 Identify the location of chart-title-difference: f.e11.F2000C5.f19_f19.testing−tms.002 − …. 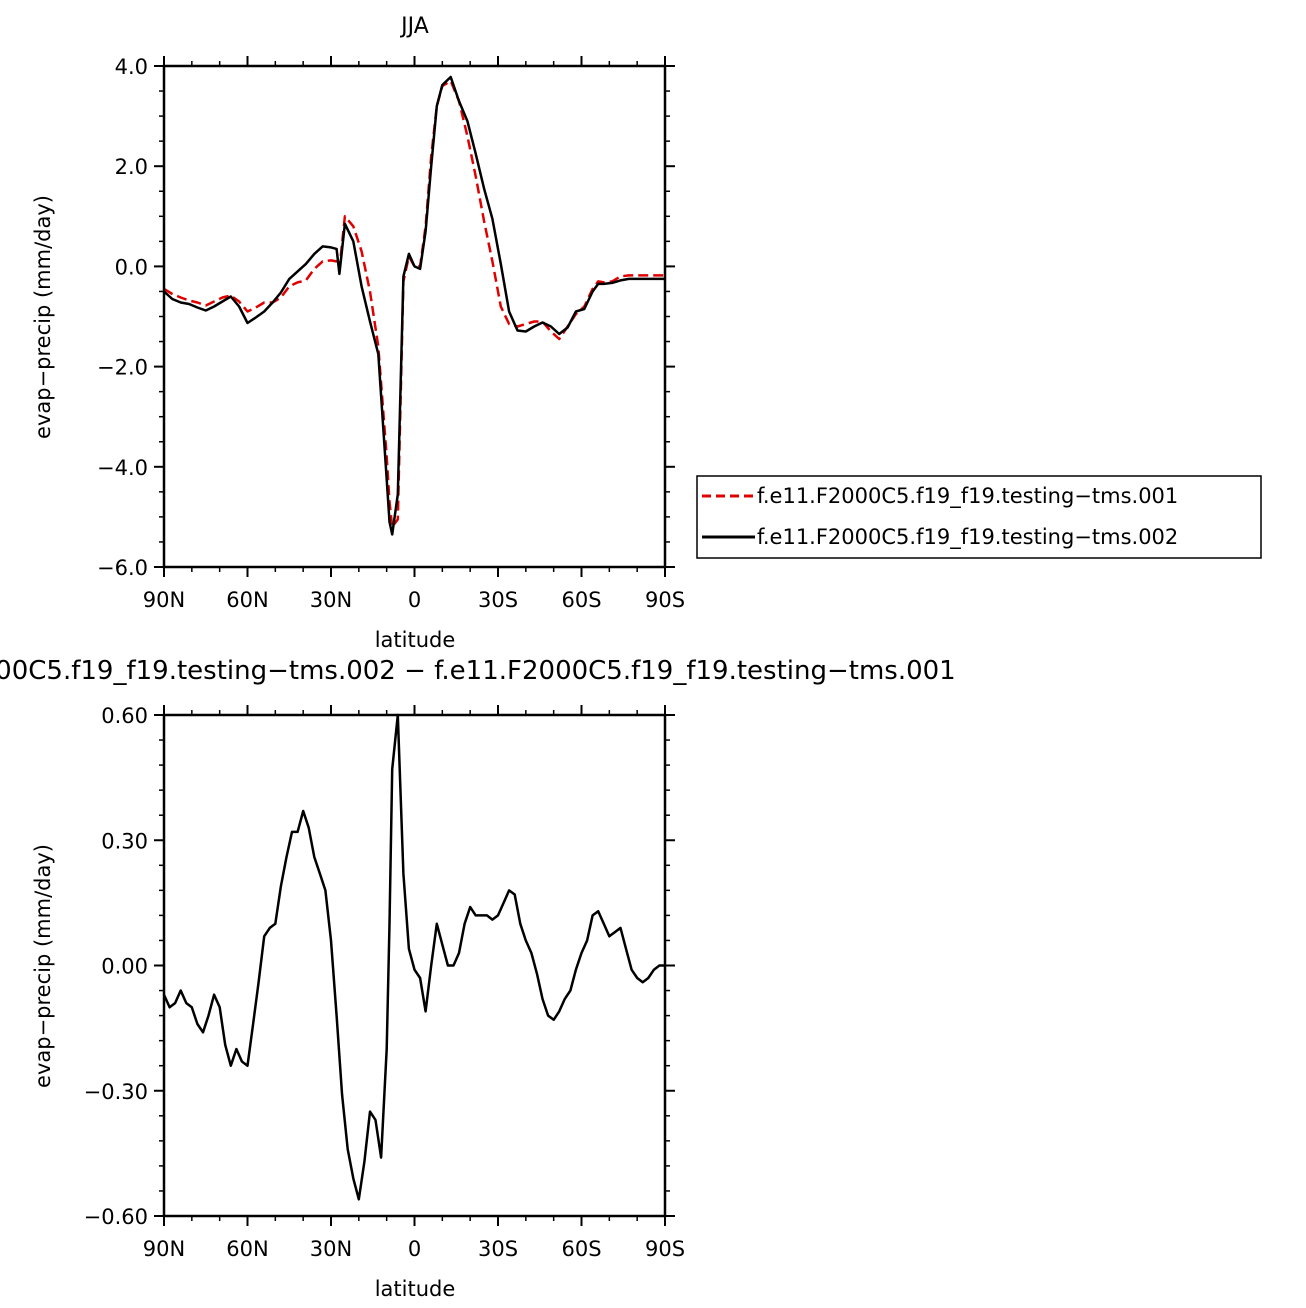
(478, 671).